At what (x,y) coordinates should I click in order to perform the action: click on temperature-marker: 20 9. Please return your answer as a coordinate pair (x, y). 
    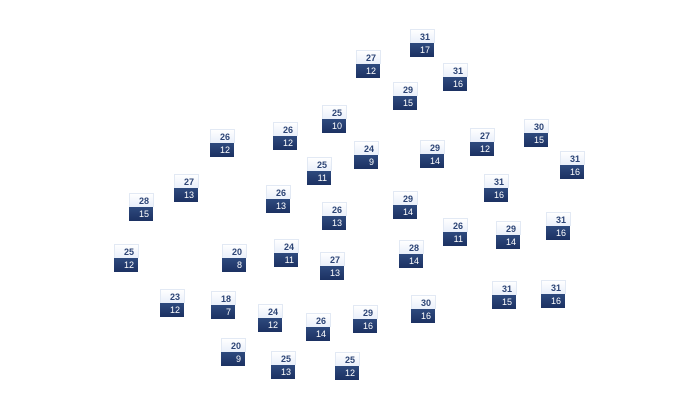
    Looking at the image, I should click on (233, 352).